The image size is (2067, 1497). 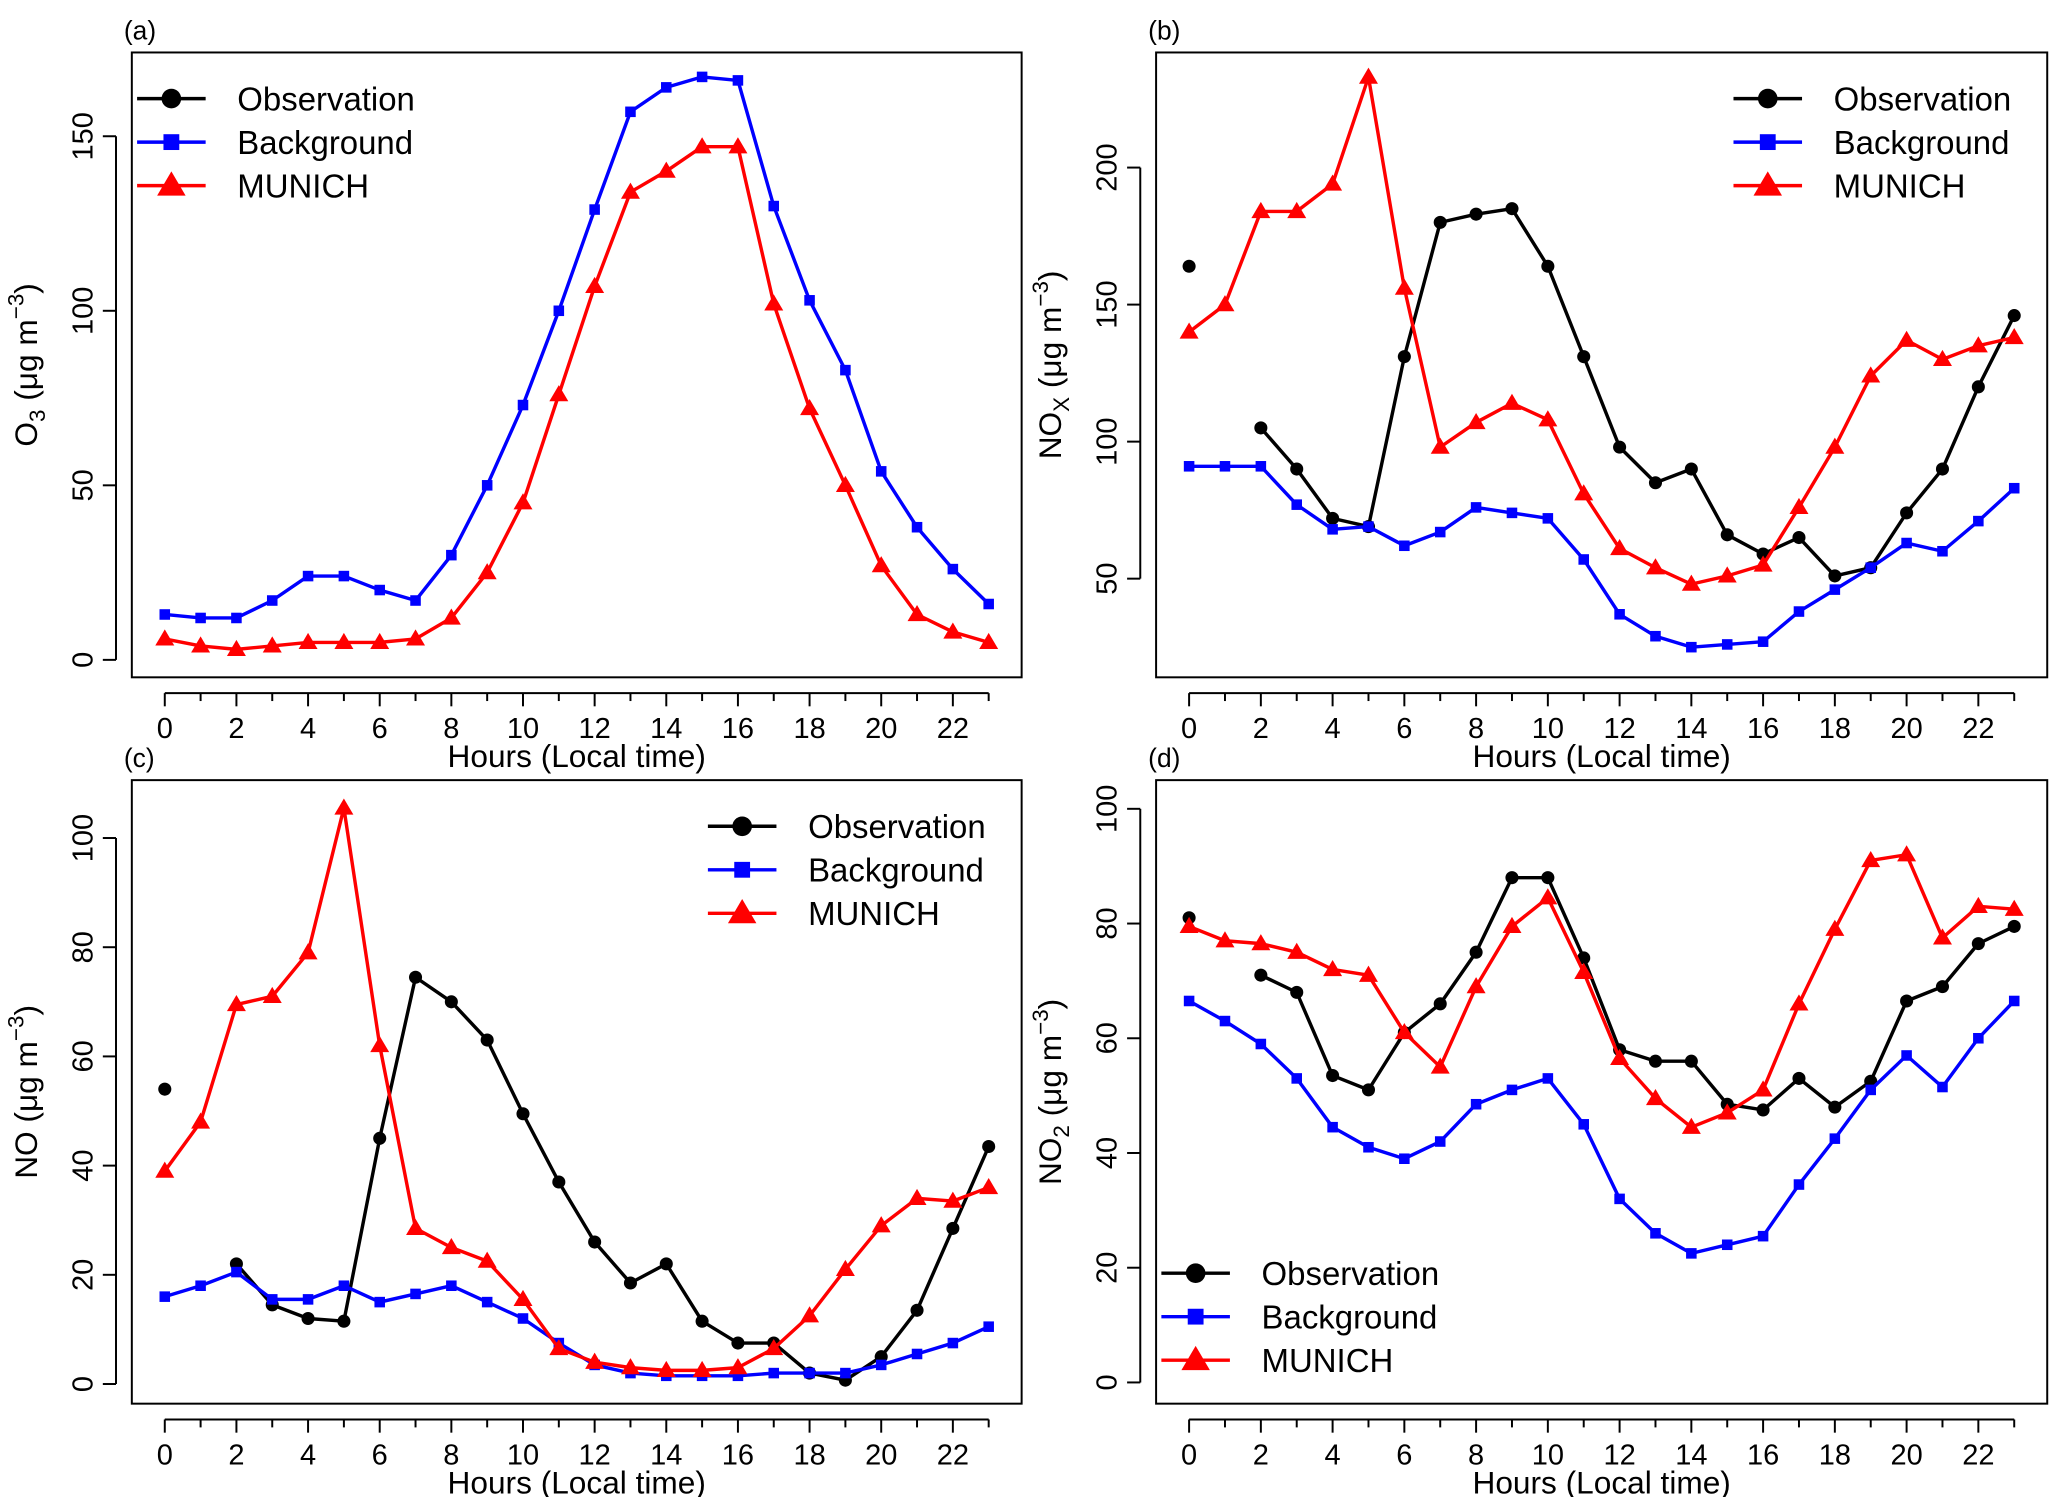 What do you see at coordinates (16, 1029) in the screenshot?
I see `y-label-sup: −3` at bounding box center [16, 1029].